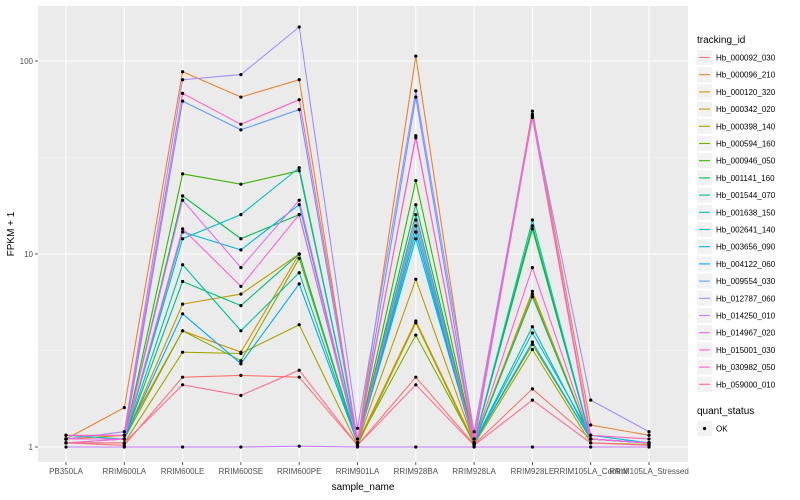  What do you see at coordinates (746, 109) in the screenshot?
I see `legend-label: Hb_000342_020` at bounding box center [746, 109].